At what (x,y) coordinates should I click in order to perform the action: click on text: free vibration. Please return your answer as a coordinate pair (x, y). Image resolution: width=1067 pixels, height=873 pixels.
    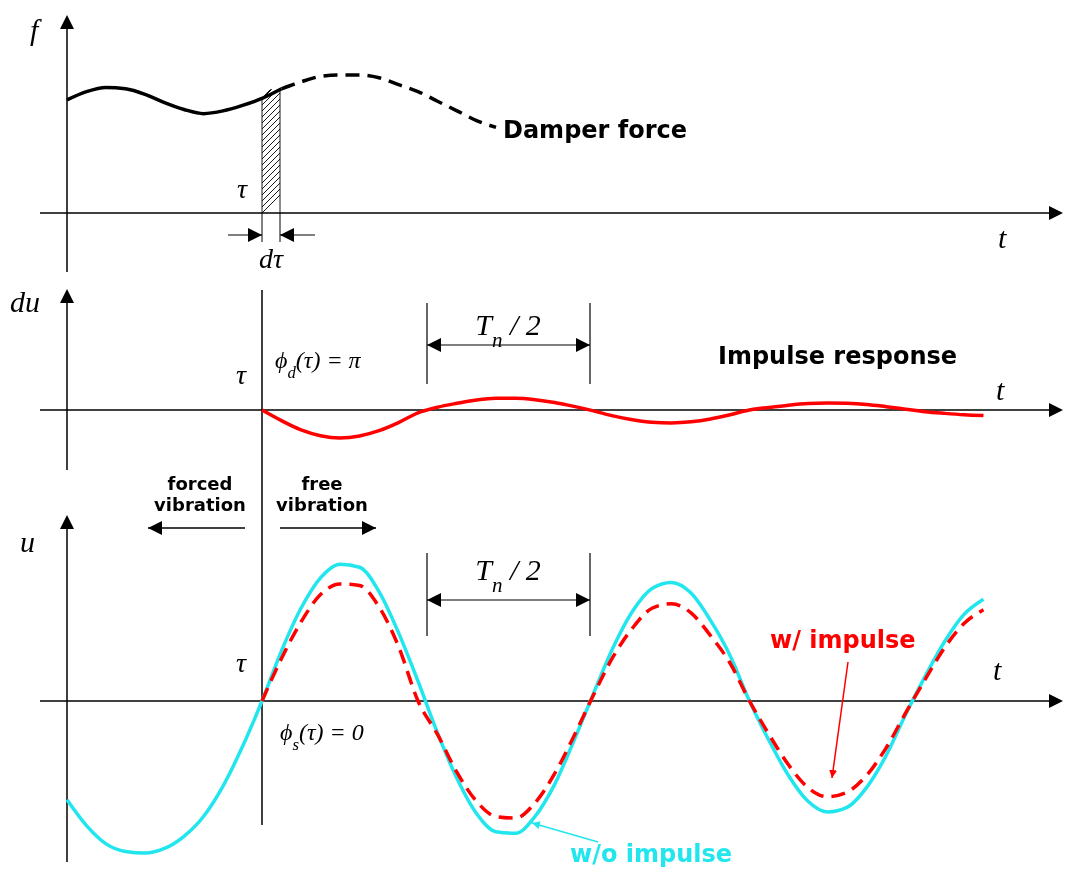
    Looking at the image, I should click on (322, 494).